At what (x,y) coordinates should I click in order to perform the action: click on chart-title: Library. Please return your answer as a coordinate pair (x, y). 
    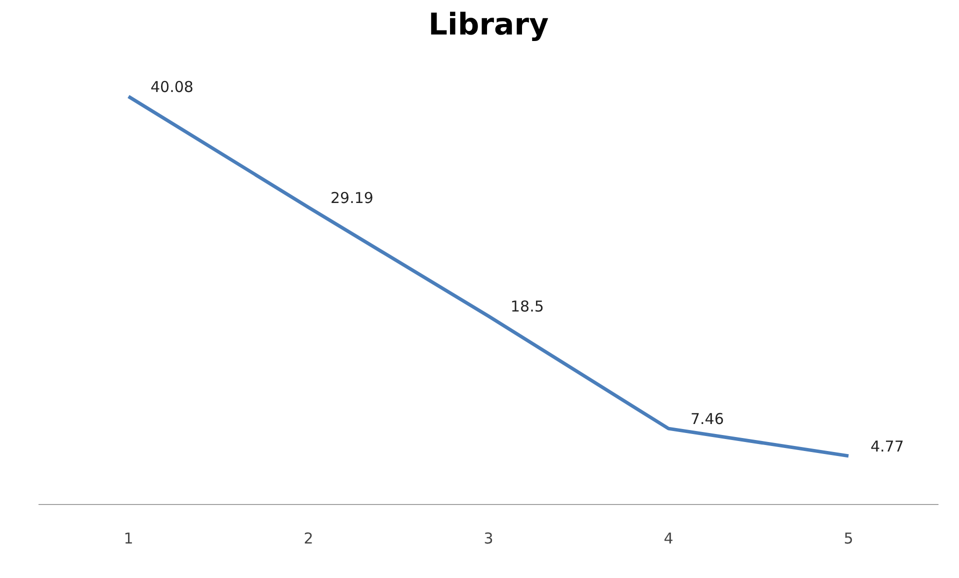
    Looking at the image, I should click on (489, 25).